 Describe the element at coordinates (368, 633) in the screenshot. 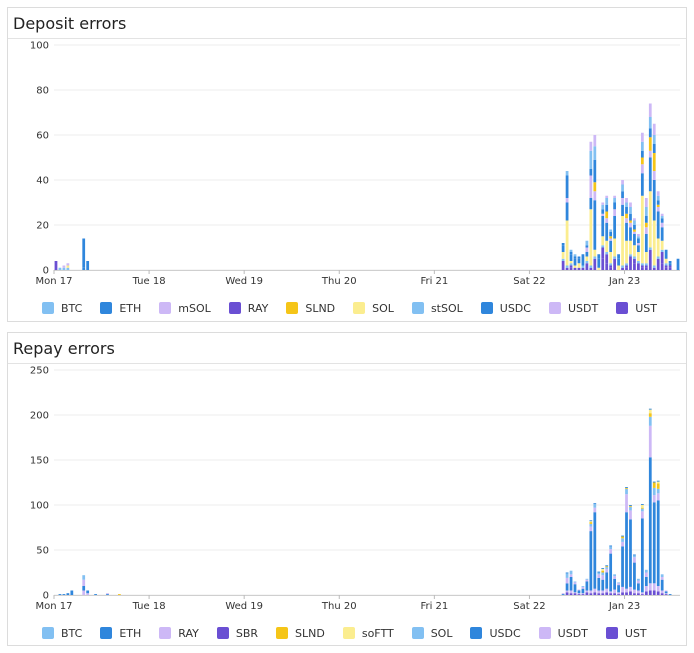

I see `legend-item-softt: soFTT` at that location.